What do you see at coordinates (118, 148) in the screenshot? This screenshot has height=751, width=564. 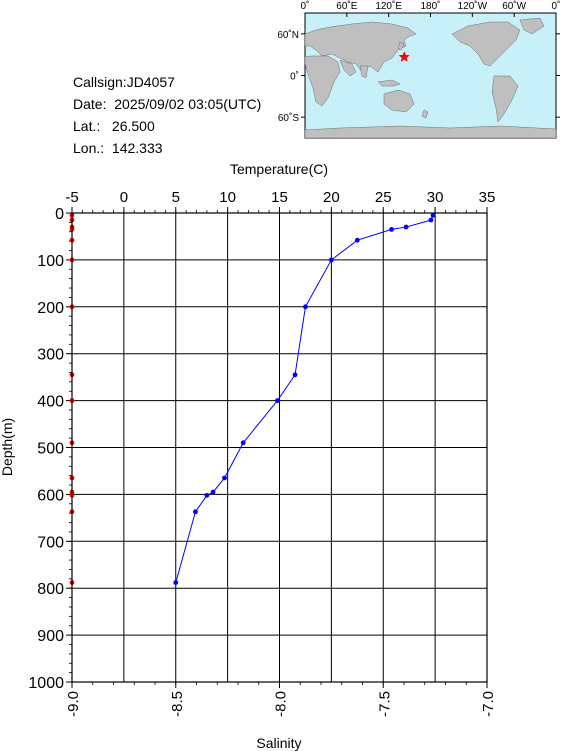 I see `longitude-text: Lon.: 142.333` at bounding box center [118, 148].